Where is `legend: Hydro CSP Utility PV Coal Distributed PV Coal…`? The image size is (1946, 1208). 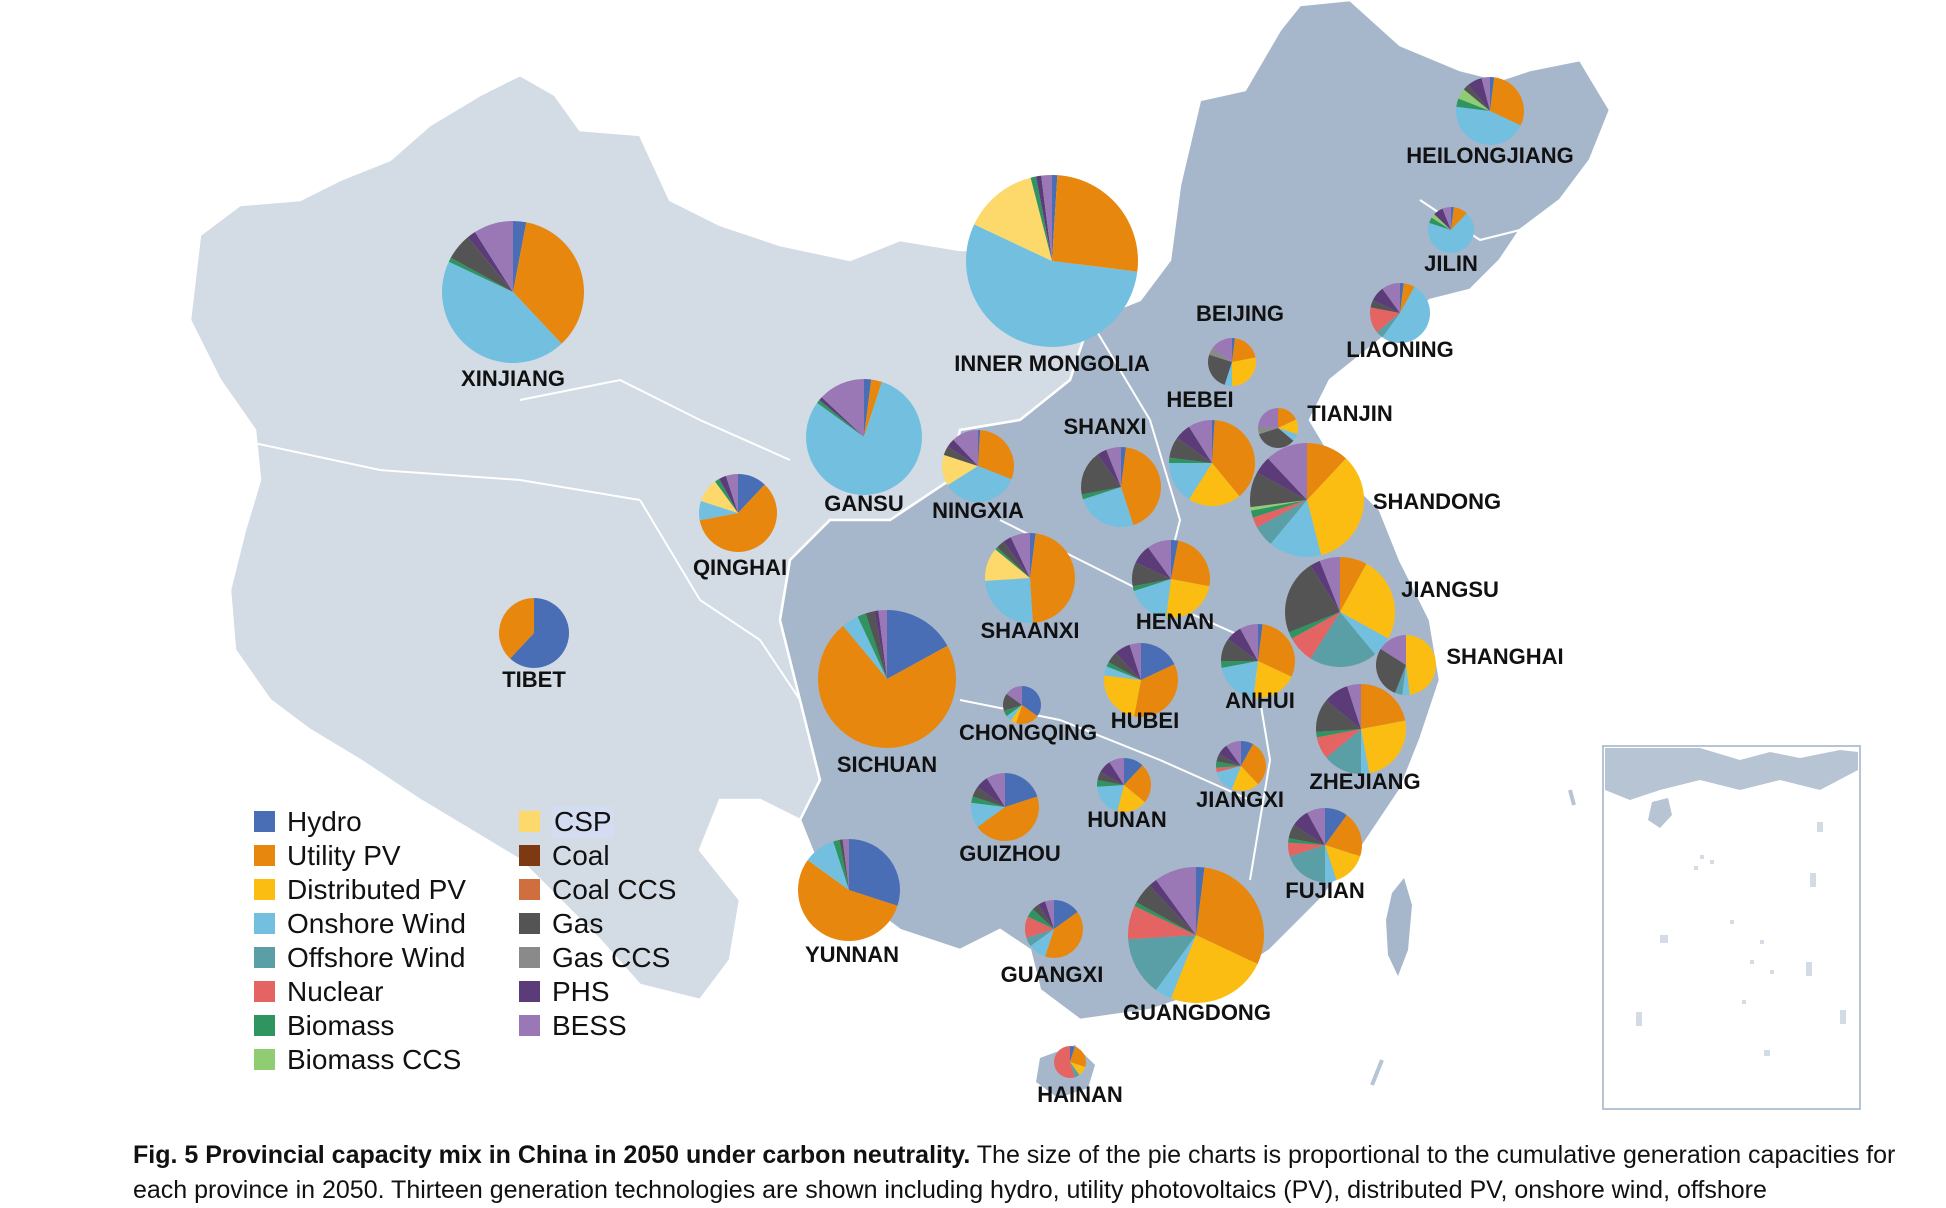
legend: Hydro CSP Utility PV Coal Distributed PV Coal… is located at coordinates (486, 940).